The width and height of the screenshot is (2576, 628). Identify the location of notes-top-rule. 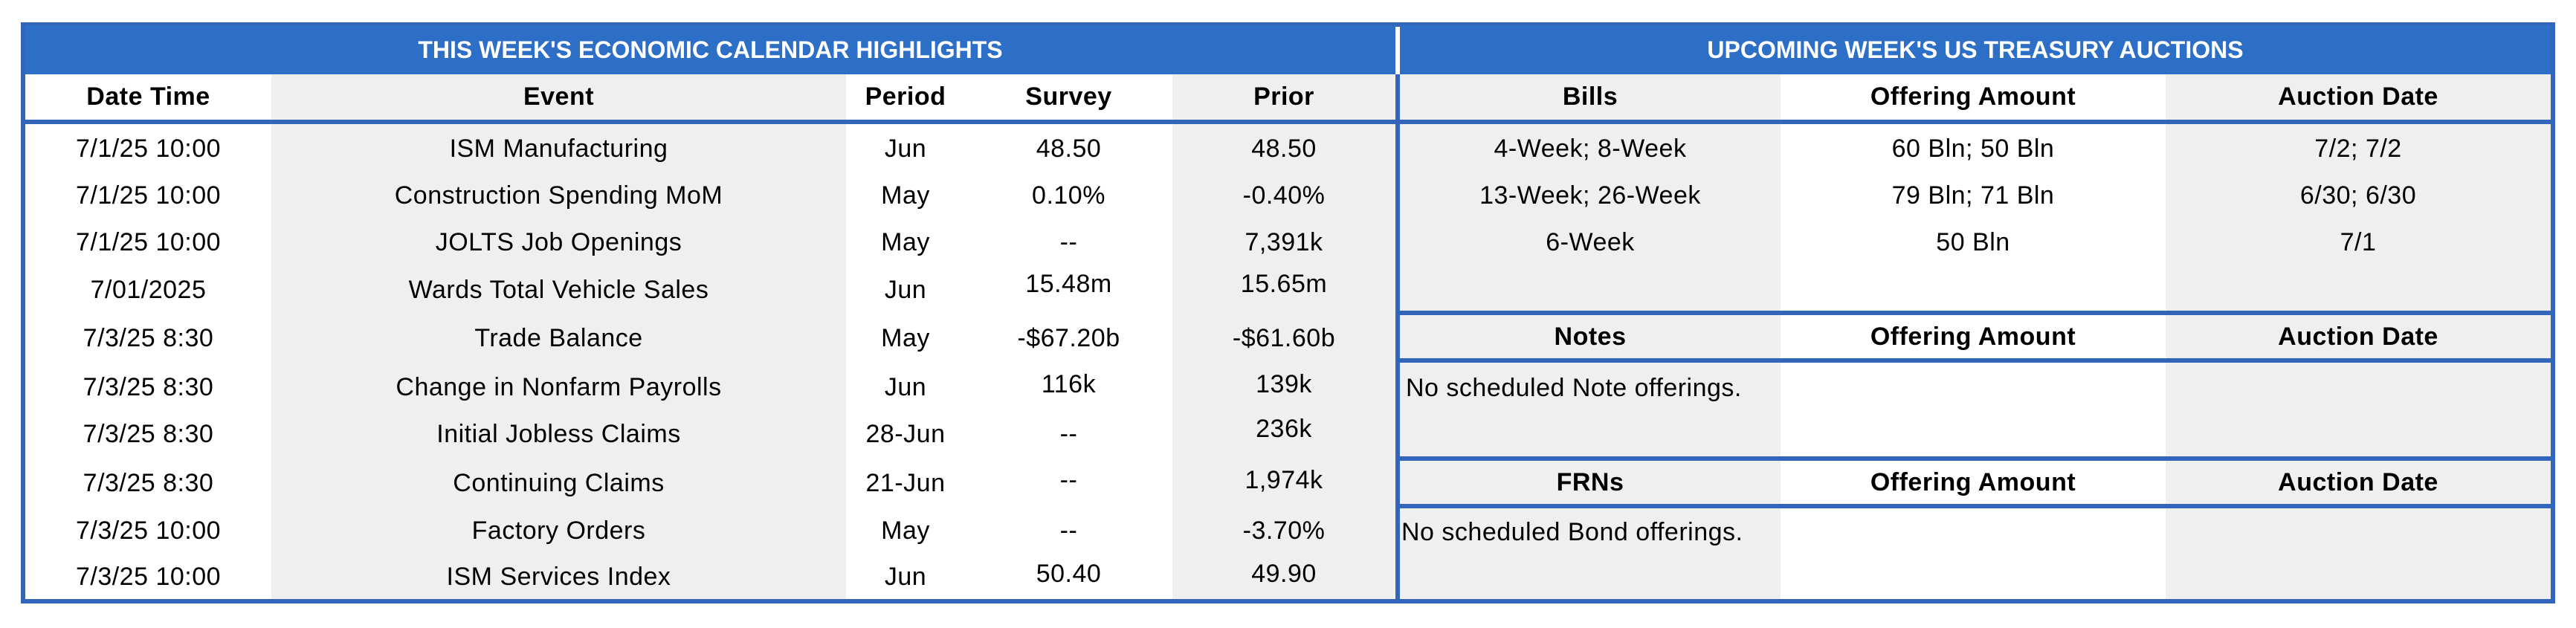
(1975, 313).